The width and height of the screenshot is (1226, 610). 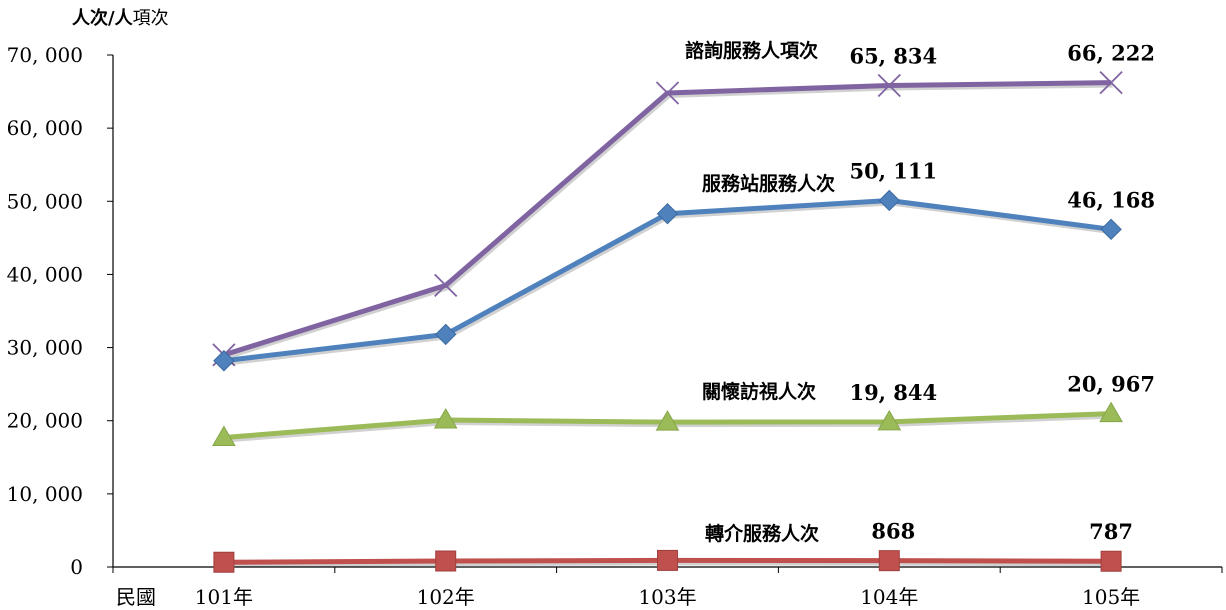 What do you see at coordinates (224, 597) in the screenshot?
I see `x-tick-label: 101年` at bounding box center [224, 597].